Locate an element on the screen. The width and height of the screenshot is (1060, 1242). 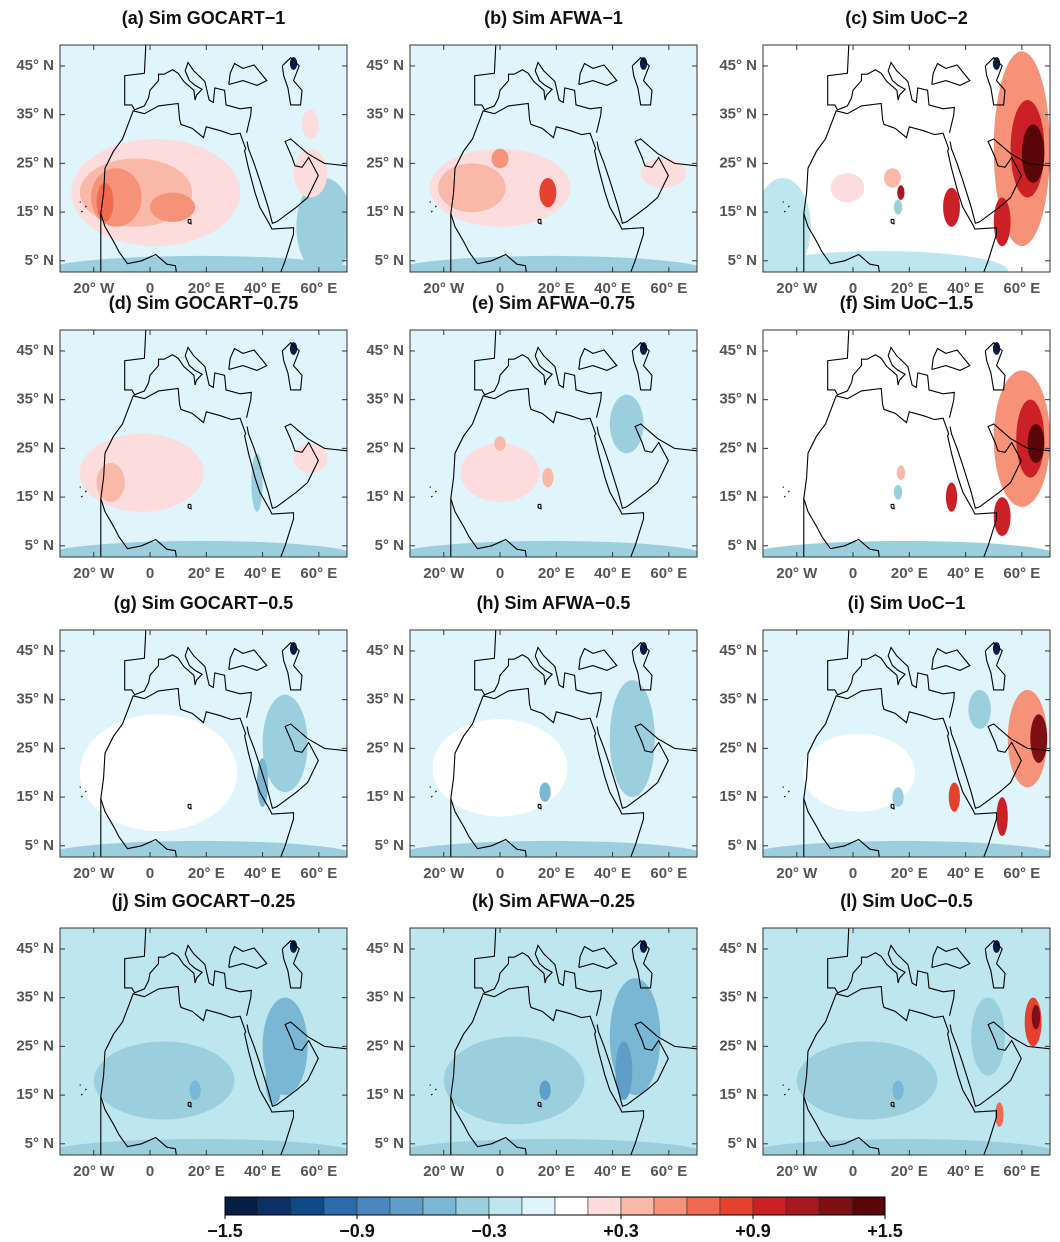
colorbar-label: +1.5 is located at coordinates (885, 1231).